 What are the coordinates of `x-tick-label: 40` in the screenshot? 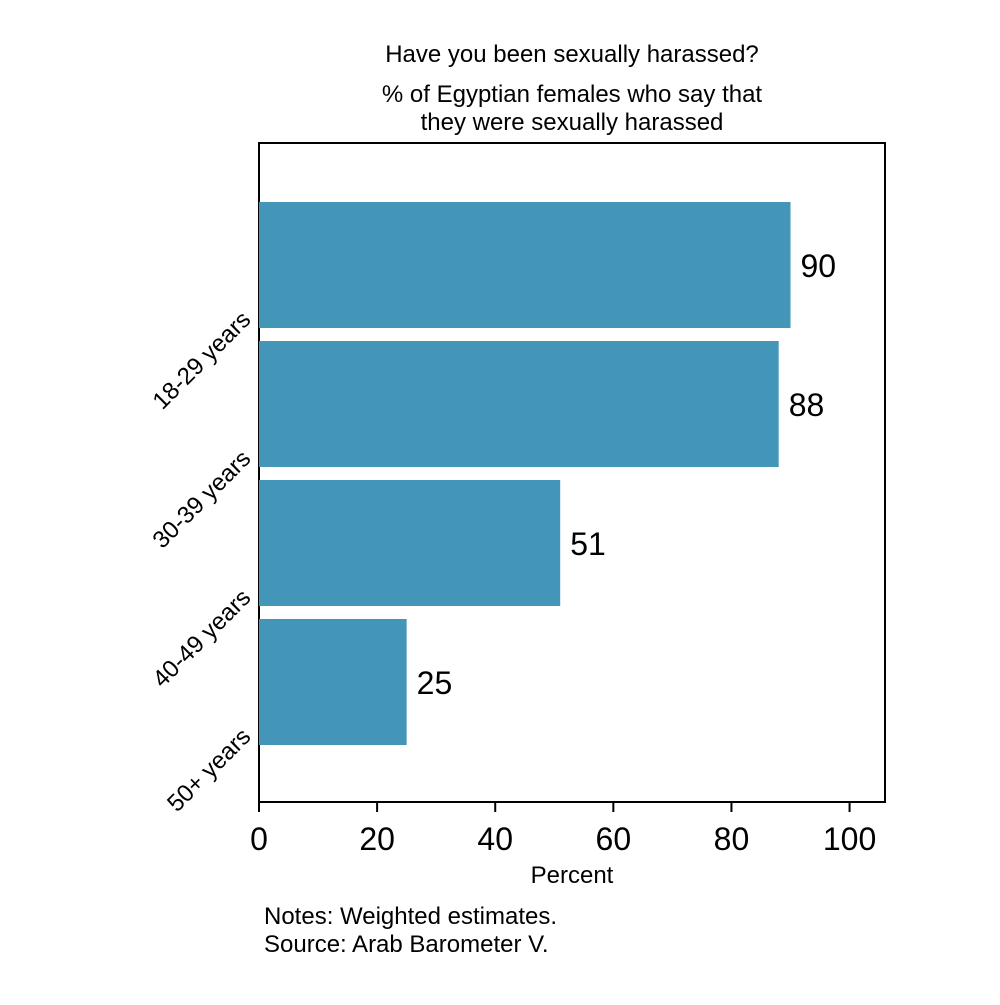 It's located at (495, 839).